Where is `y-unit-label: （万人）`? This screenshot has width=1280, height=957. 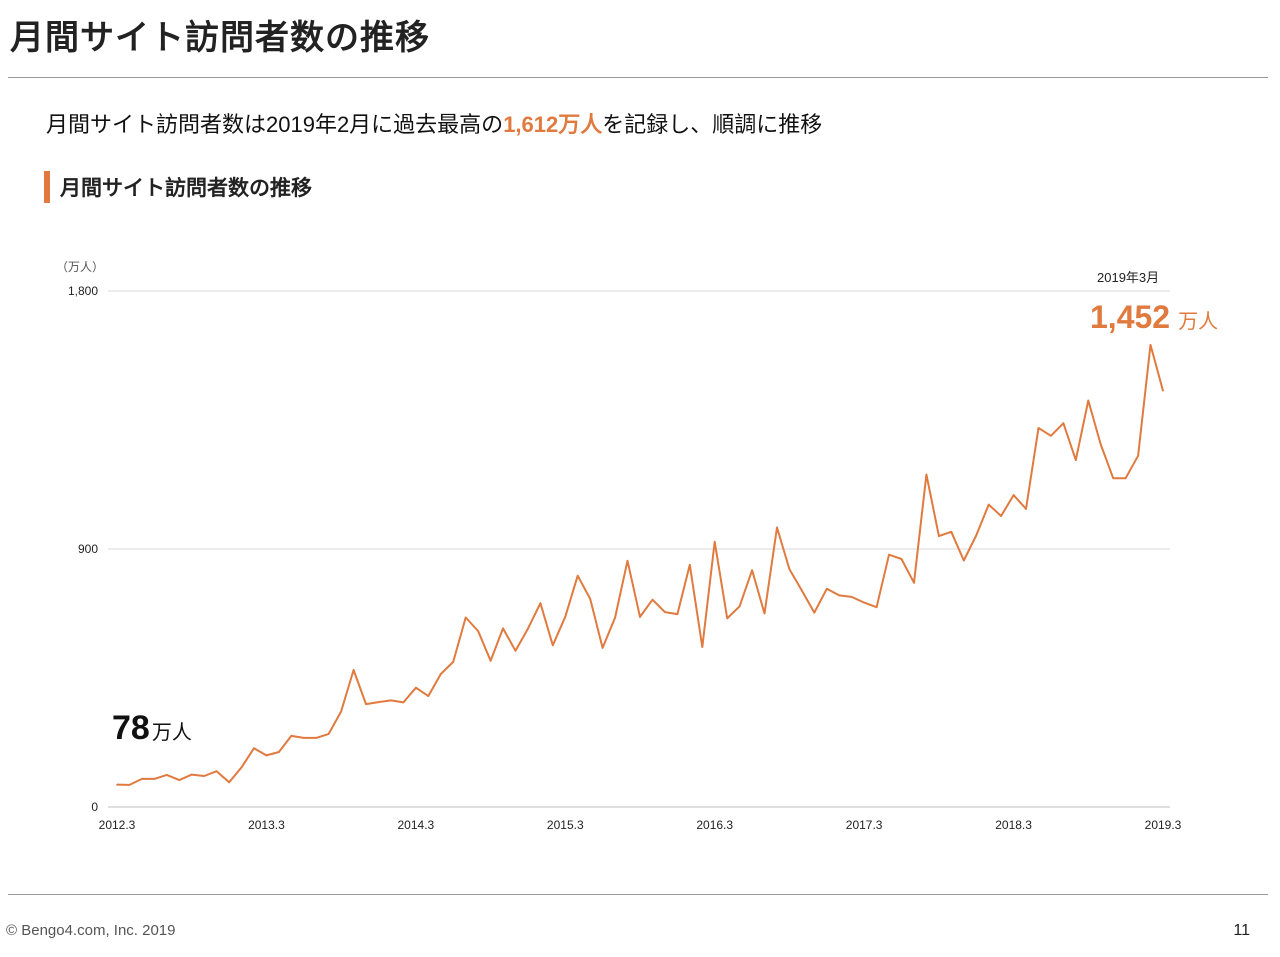 y-unit-label: （万人） is located at coordinates (80, 267).